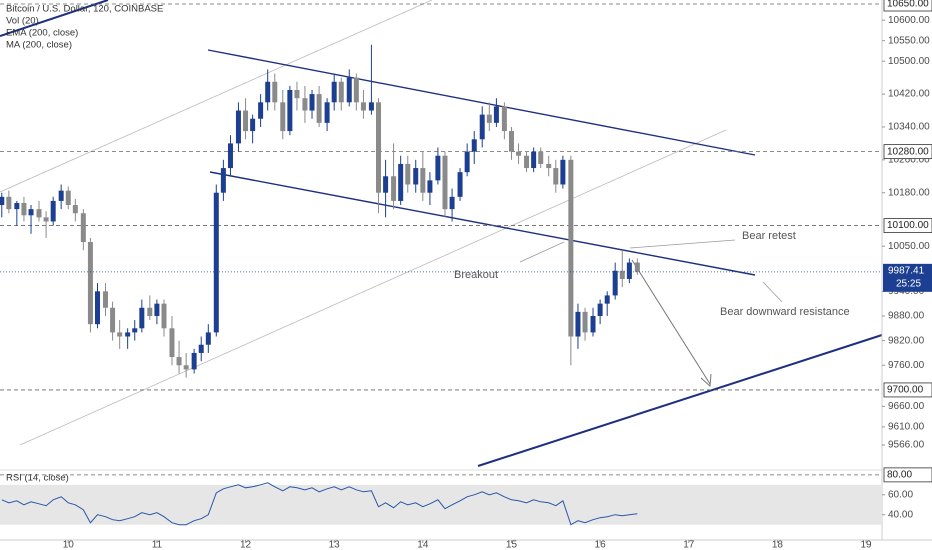 Image resolution: width=932 pixels, height=550 pixels. I want to click on rsi-level-label: 80.00, so click(899, 475).